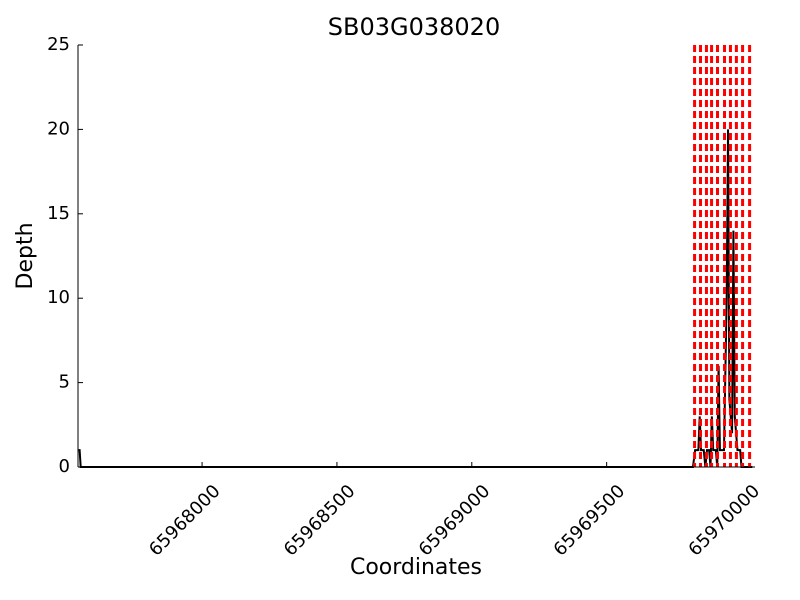  What do you see at coordinates (58, 128) in the screenshot?
I see `y-tick-label: 20` at bounding box center [58, 128].